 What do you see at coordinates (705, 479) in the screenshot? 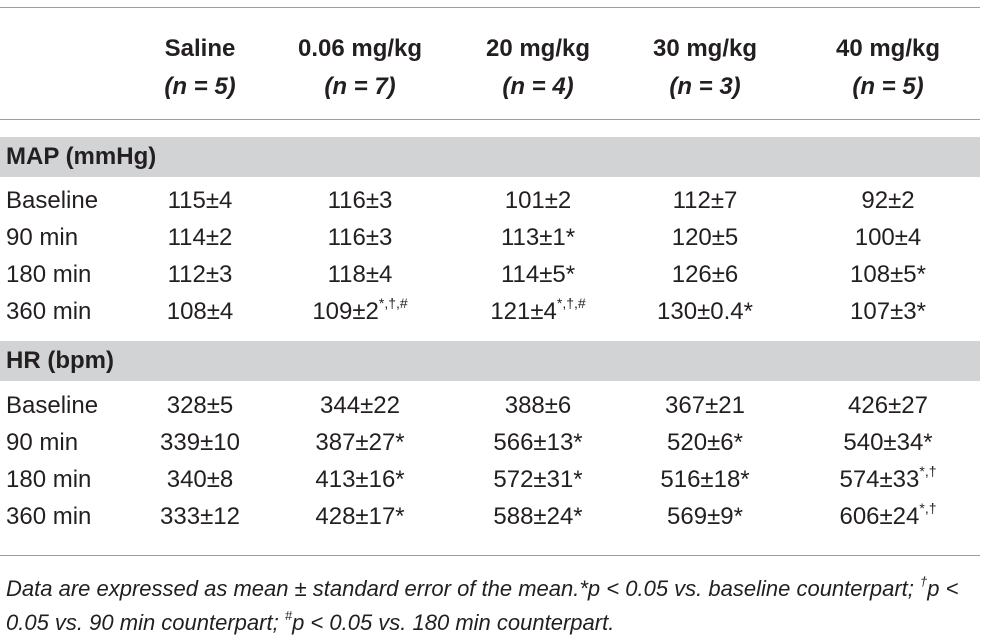
I see `table-cell: 516±18*` at bounding box center [705, 479].